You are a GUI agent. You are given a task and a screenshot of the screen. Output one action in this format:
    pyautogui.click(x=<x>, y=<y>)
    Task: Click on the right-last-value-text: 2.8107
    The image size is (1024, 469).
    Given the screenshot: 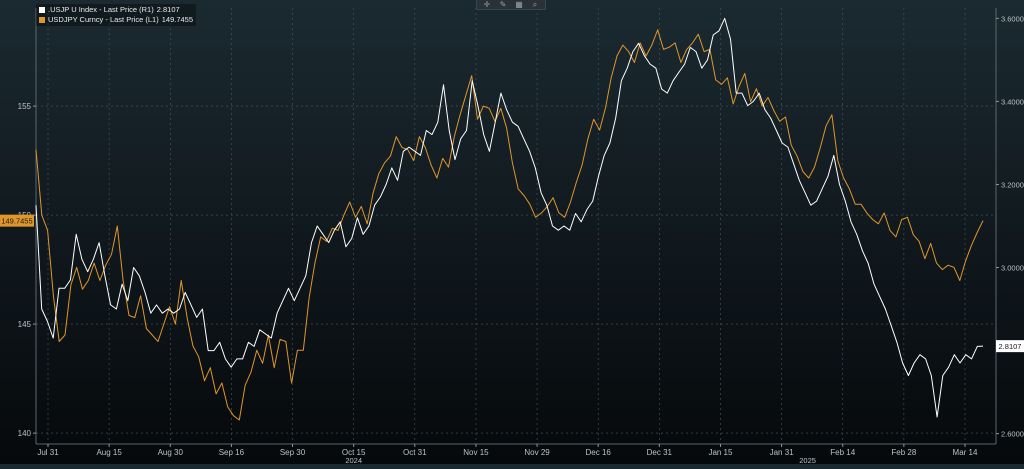 What is the action you would take?
    pyautogui.click(x=1010, y=346)
    